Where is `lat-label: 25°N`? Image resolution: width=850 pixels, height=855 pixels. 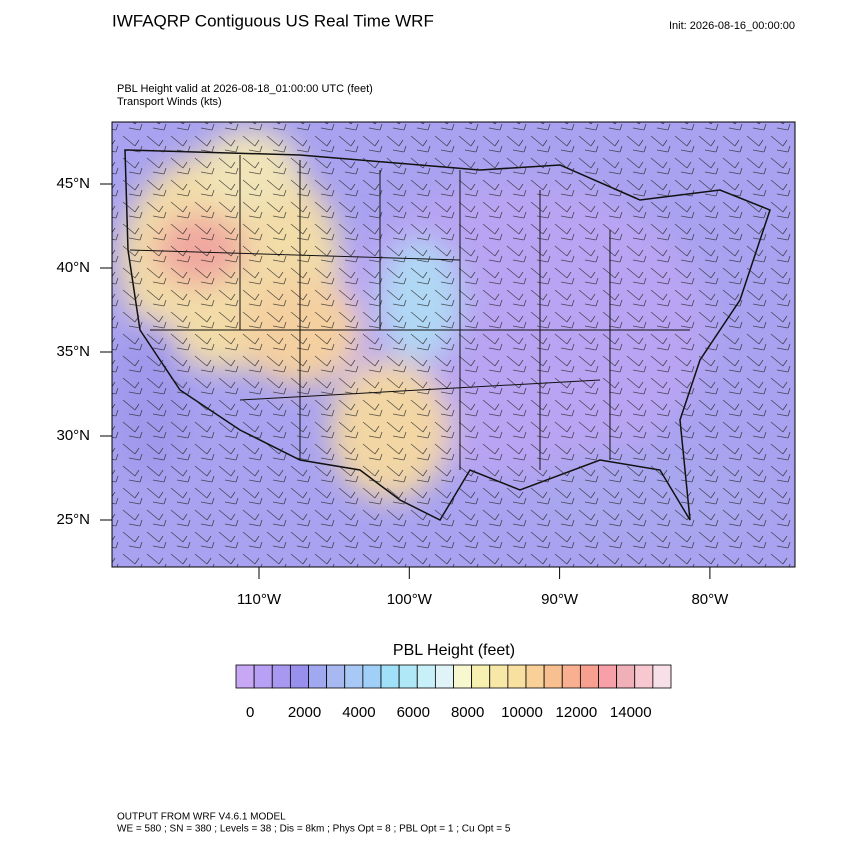 lat-label: 25°N is located at coordinates (73, 519).